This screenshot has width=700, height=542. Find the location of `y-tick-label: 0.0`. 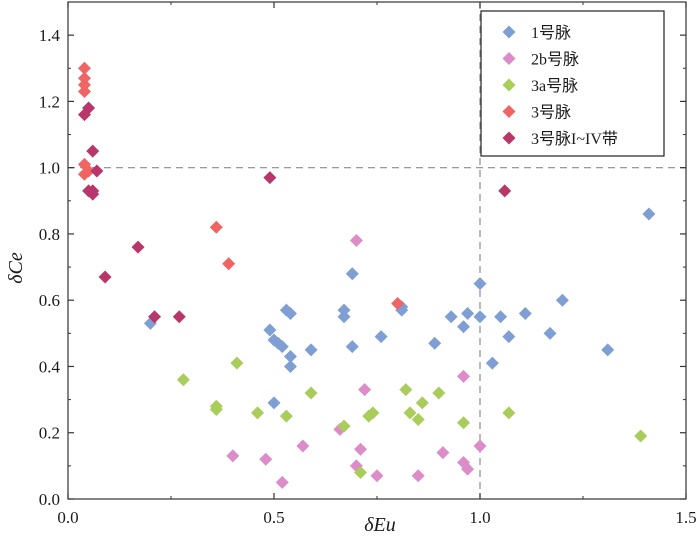

y-tick-label: 0.0 is located at coordinates (49, 499).